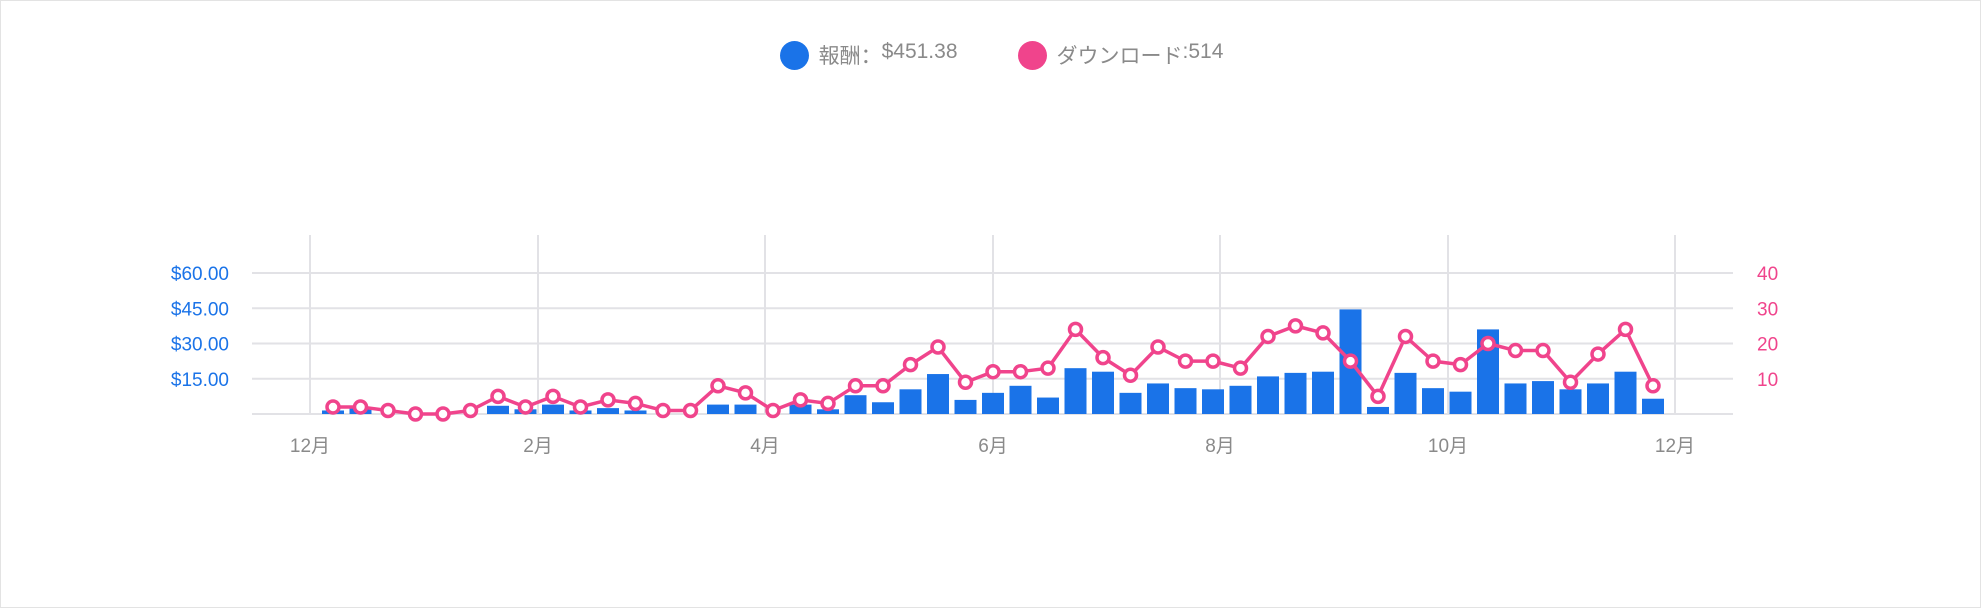  Describe the element at coordinates (1767, 380) in the screenshot. I see `y-right-tick-label: 10` at that location.